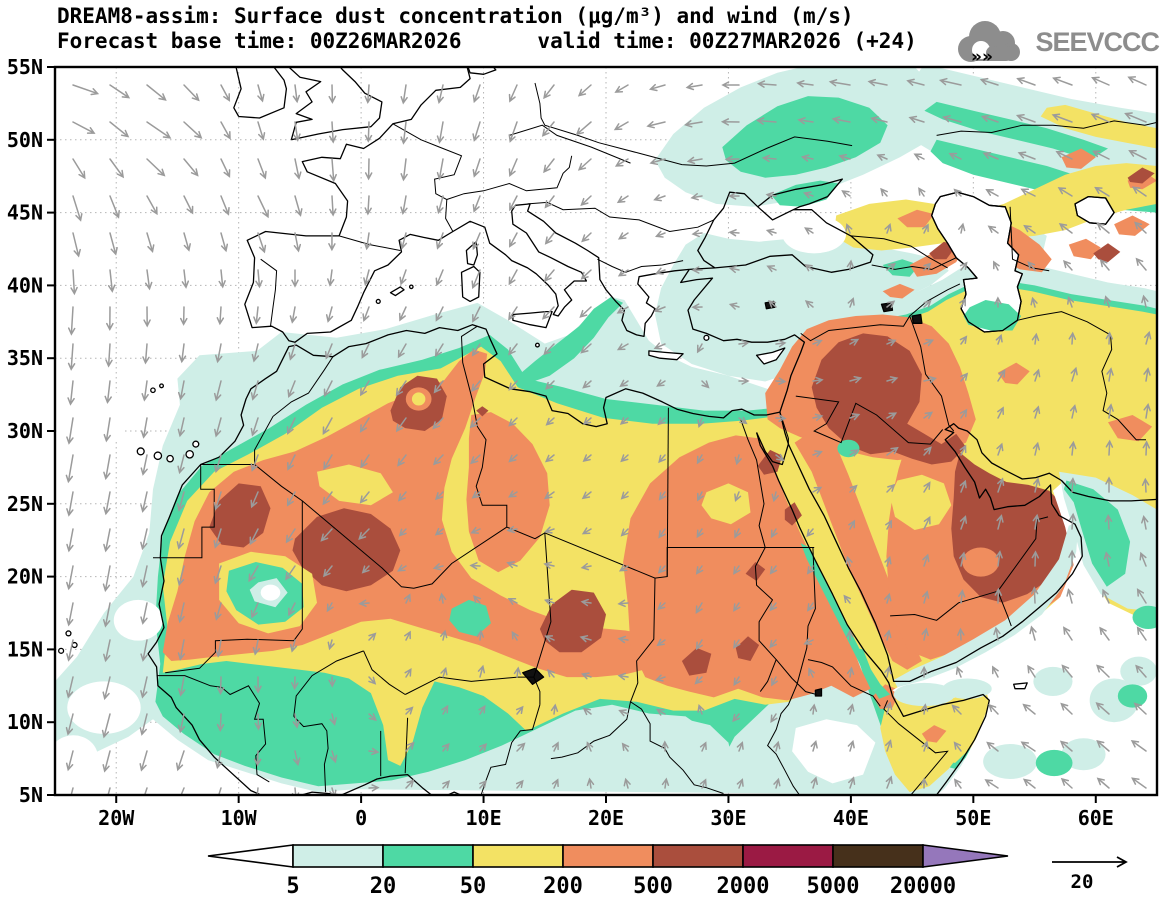 This screenshot has height=907, width=1165. What do you see at coordinates (25, 577) in the screenshot?
I see `lat-tick-label: 20N` at bounding box center [25, 577].